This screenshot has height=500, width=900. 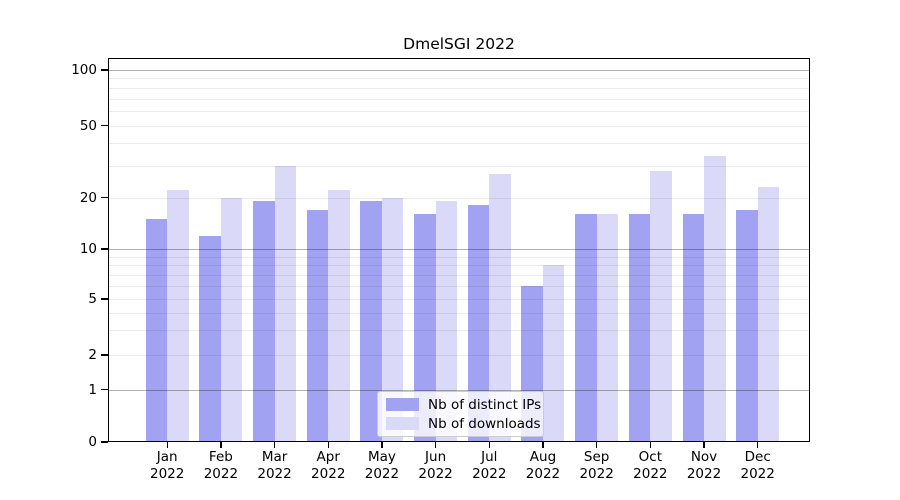 What do you see at coordinates (757, 457) in the screenshot?
I see `x-tick-month: Dec` at bounding box center [757, 457].